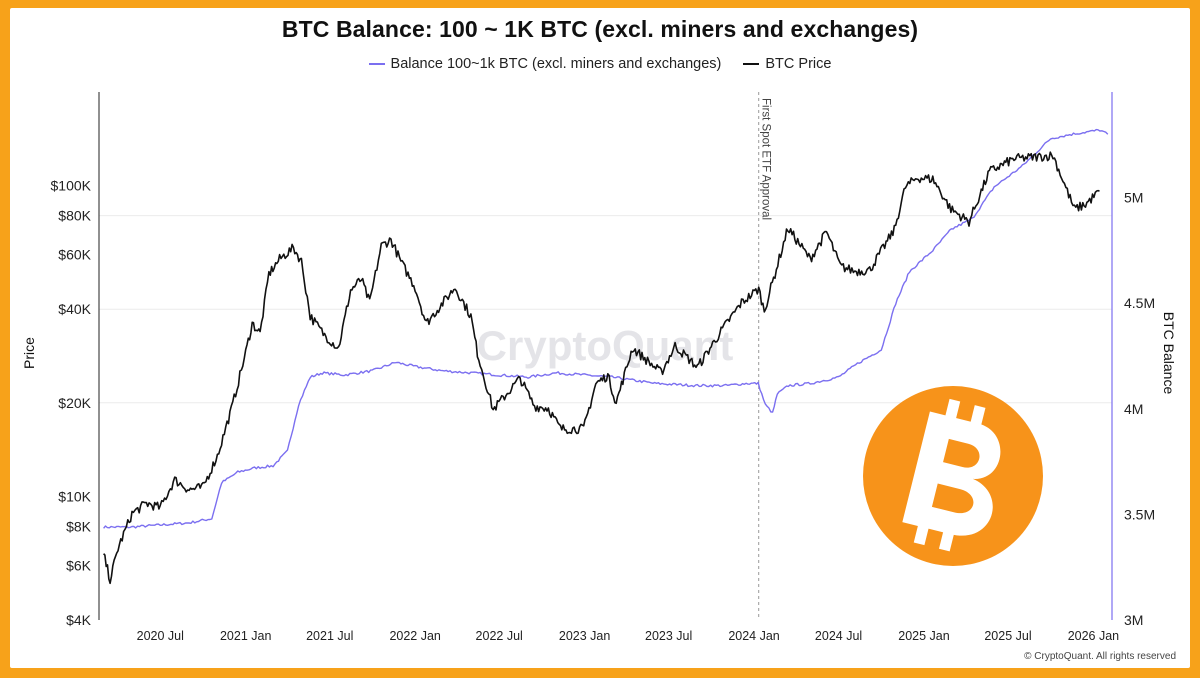  What do you see at coordinates (753, 636) in the screenshot?
I see `x-tick-label: 2024 Jan` at bounding box center [753, 636].